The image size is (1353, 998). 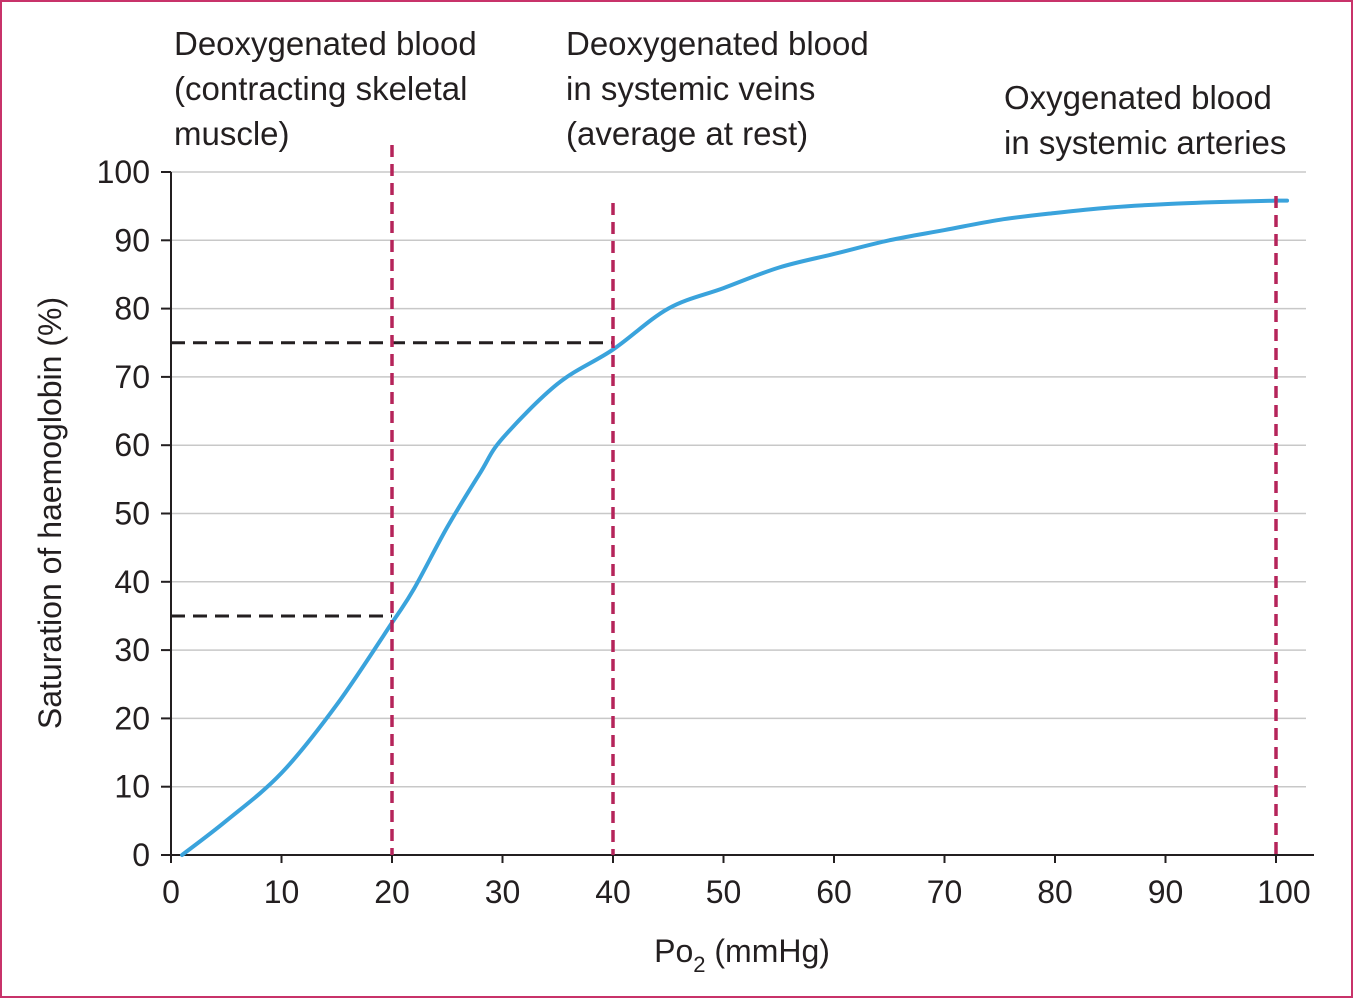 I want to click on y-tick-label: 70, so click(x=132, y=377).